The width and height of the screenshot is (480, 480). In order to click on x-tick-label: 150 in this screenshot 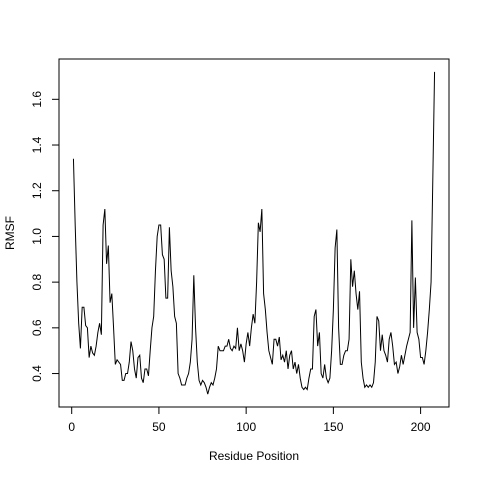, I will do `click(333, 427)`.